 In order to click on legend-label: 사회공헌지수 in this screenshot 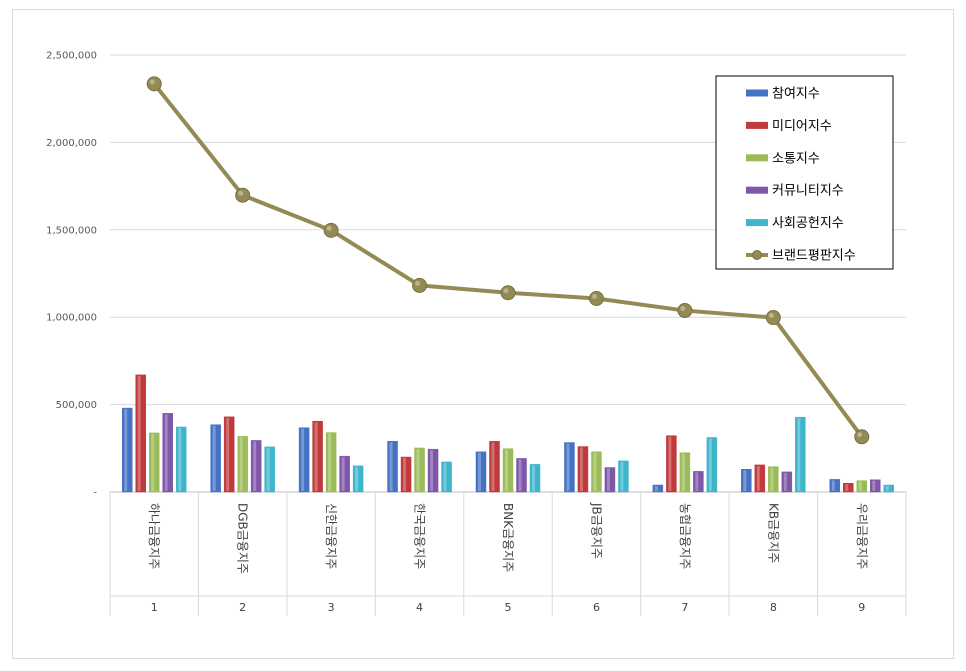, I will do `click(808, 223)`.